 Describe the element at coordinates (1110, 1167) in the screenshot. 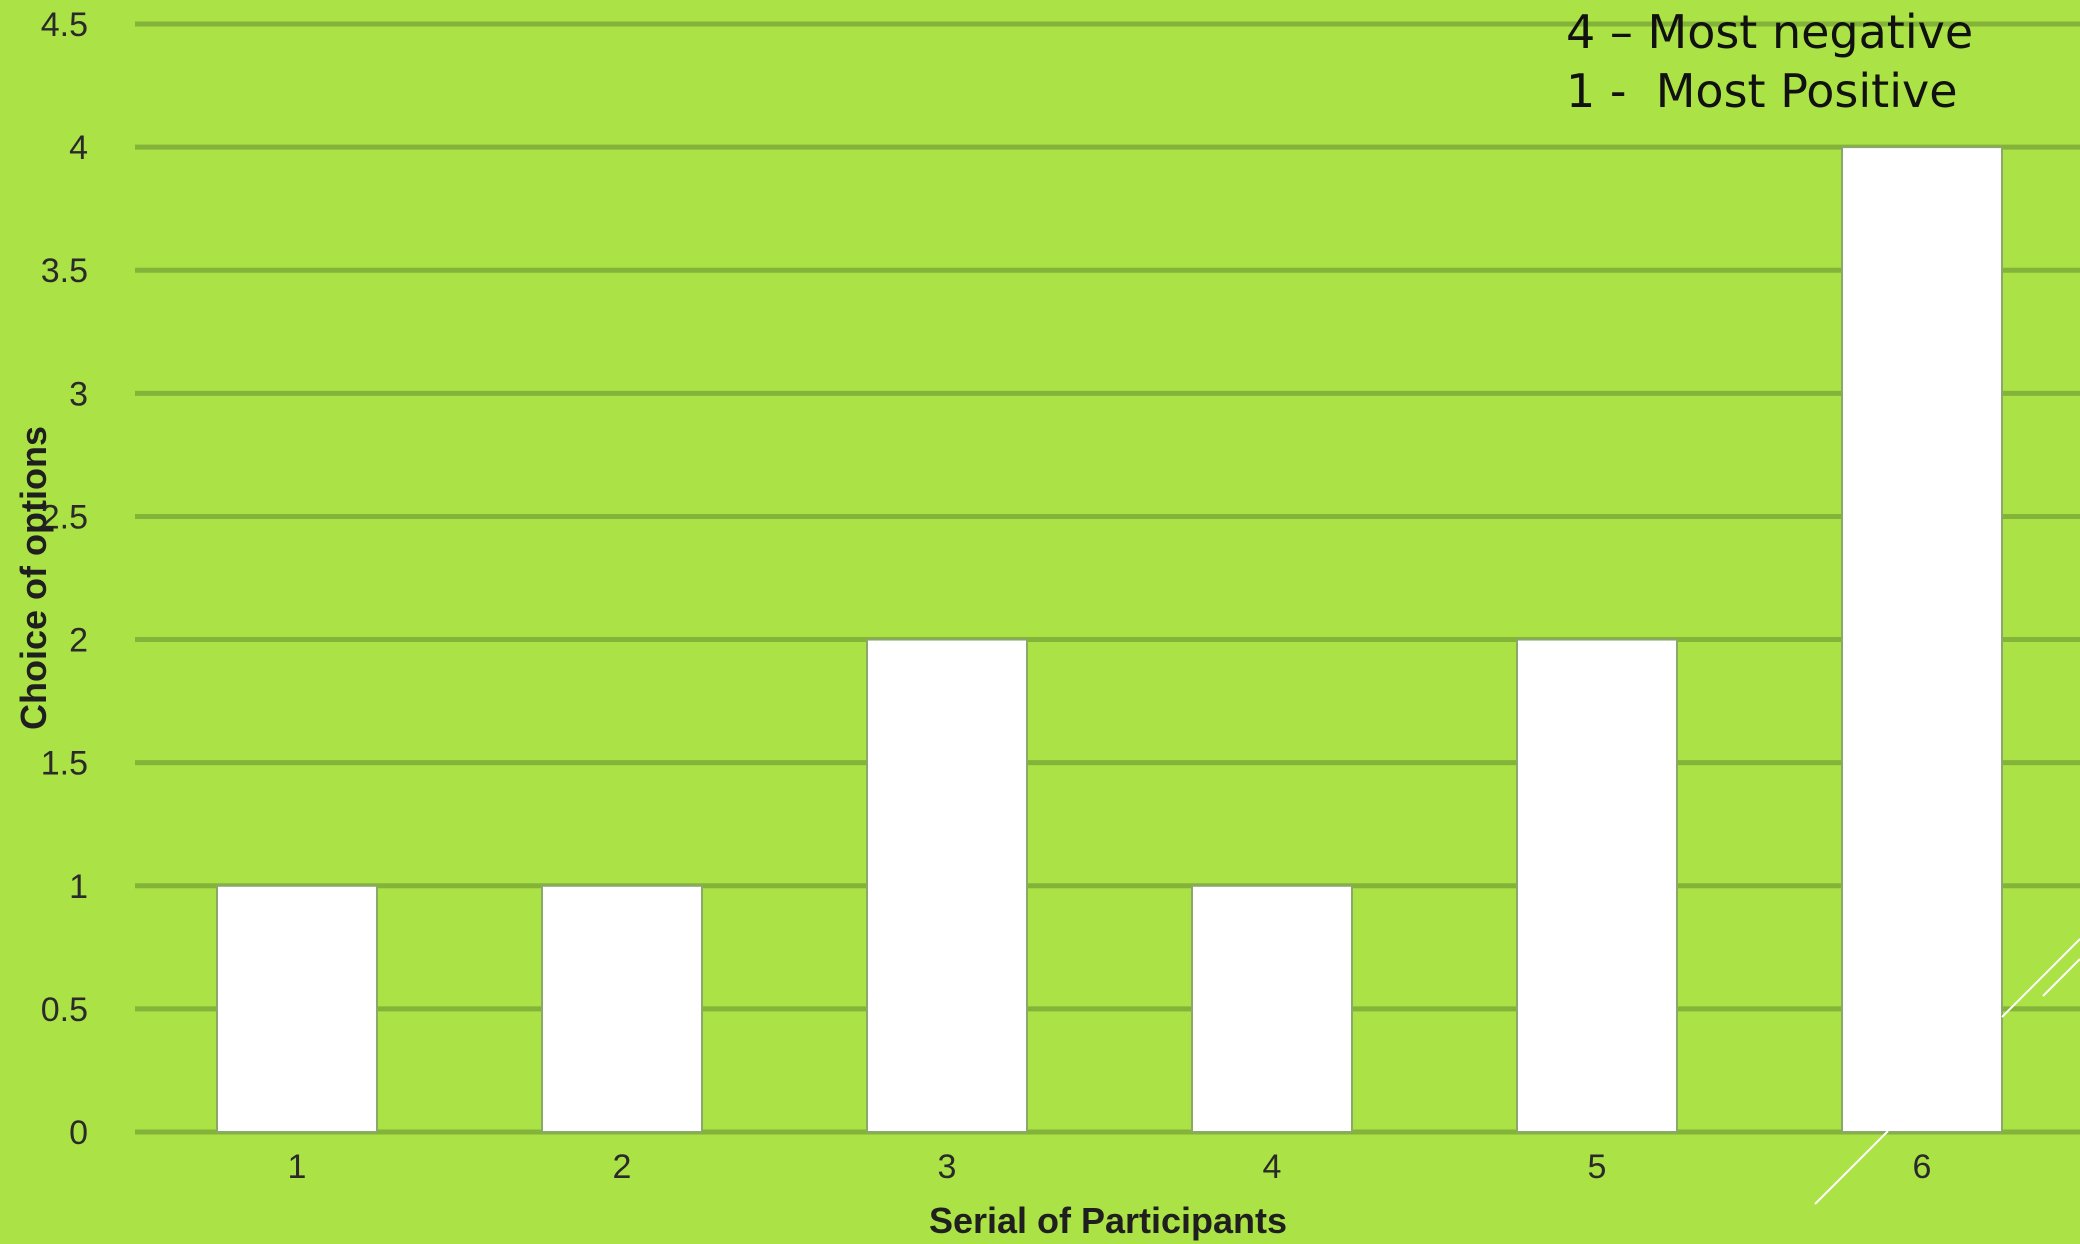

I see `x-tick-labels: 1 2 3 4 5 6` at that location.